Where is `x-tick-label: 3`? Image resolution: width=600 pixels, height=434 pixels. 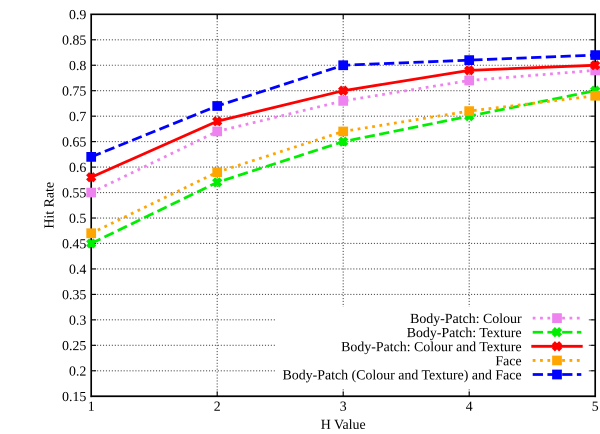
x-tick-label: 3 is located at coordinates (343, 406).